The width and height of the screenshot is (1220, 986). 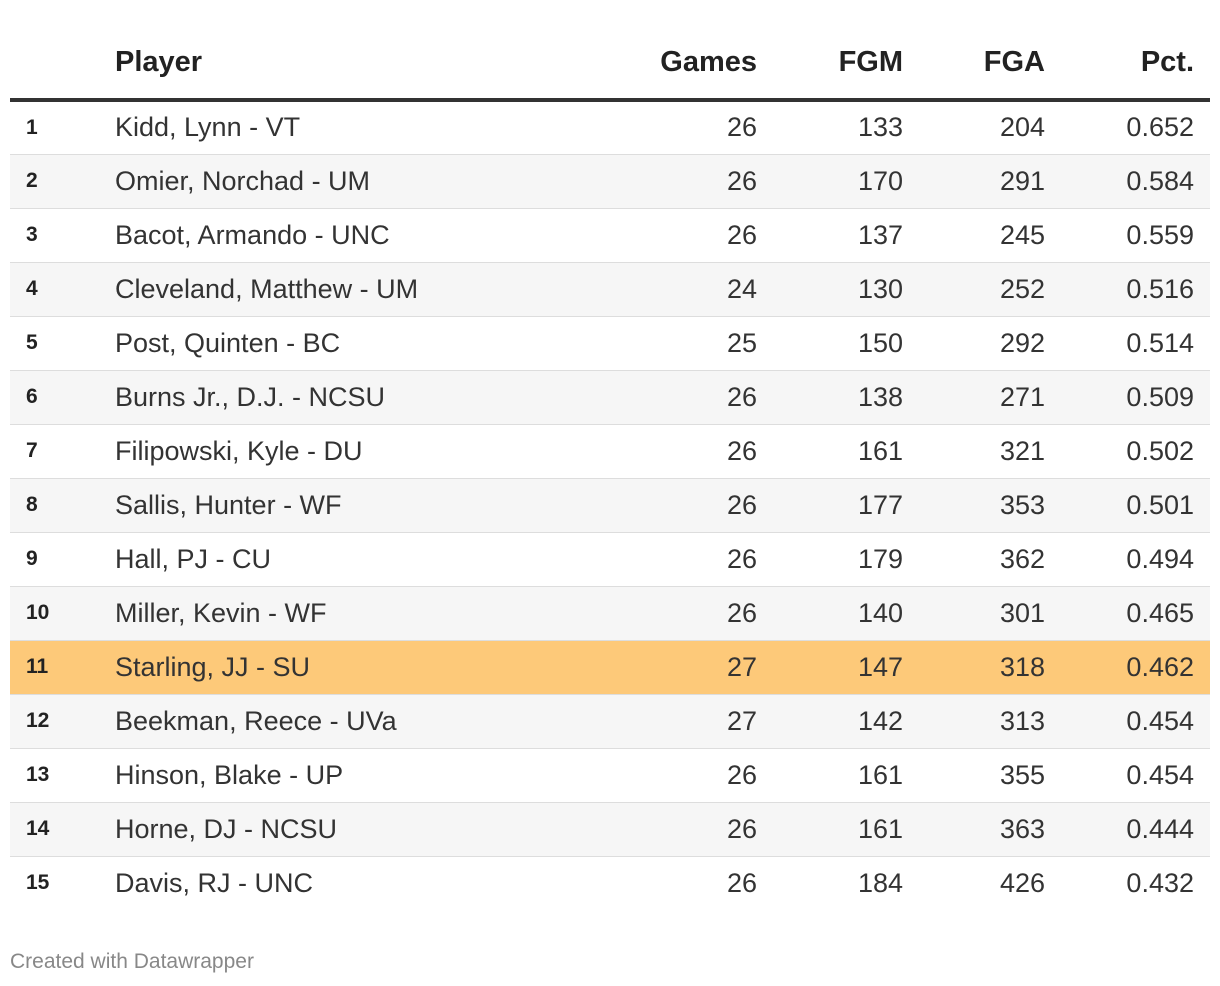 I want to click on cell-fgm: 170, so click(x=830, y=181).